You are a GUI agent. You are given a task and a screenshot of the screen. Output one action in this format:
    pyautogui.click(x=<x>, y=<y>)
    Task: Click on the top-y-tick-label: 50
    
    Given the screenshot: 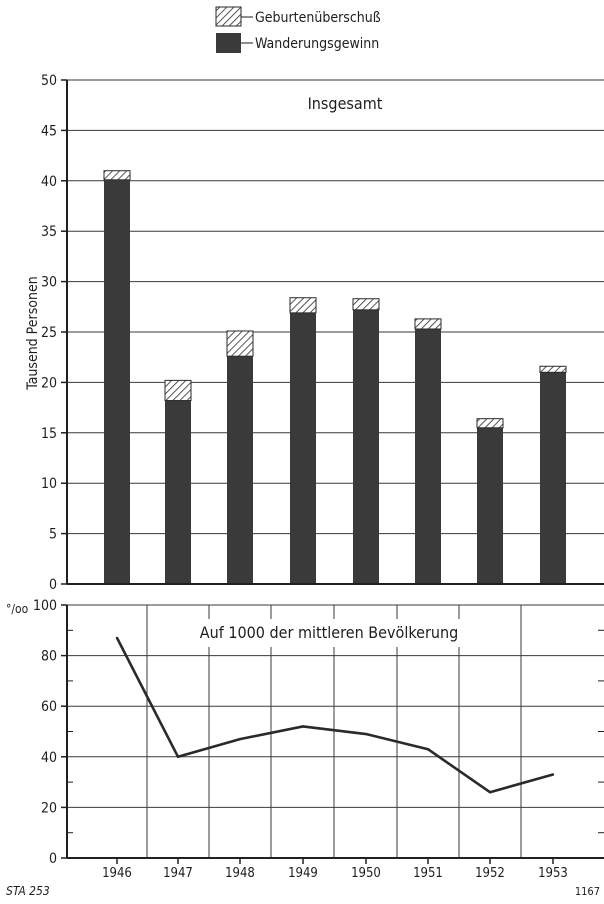 What is the action you would take?
    pyautogui.click(x=49, y=81)
    